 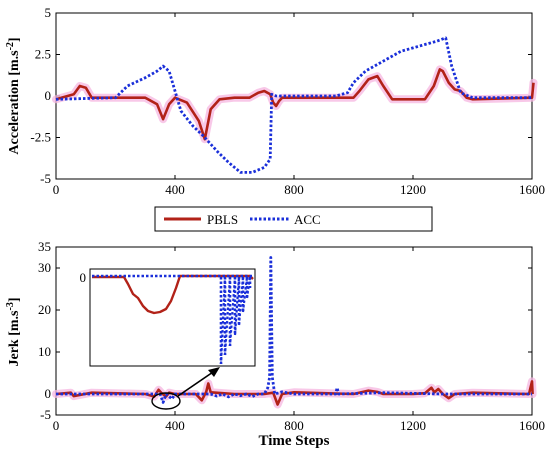 What do you see at coordinates (43, 54) in the screenshot?
I see `top-y-tick-label: 2.5` at bounding box center [43, 54].